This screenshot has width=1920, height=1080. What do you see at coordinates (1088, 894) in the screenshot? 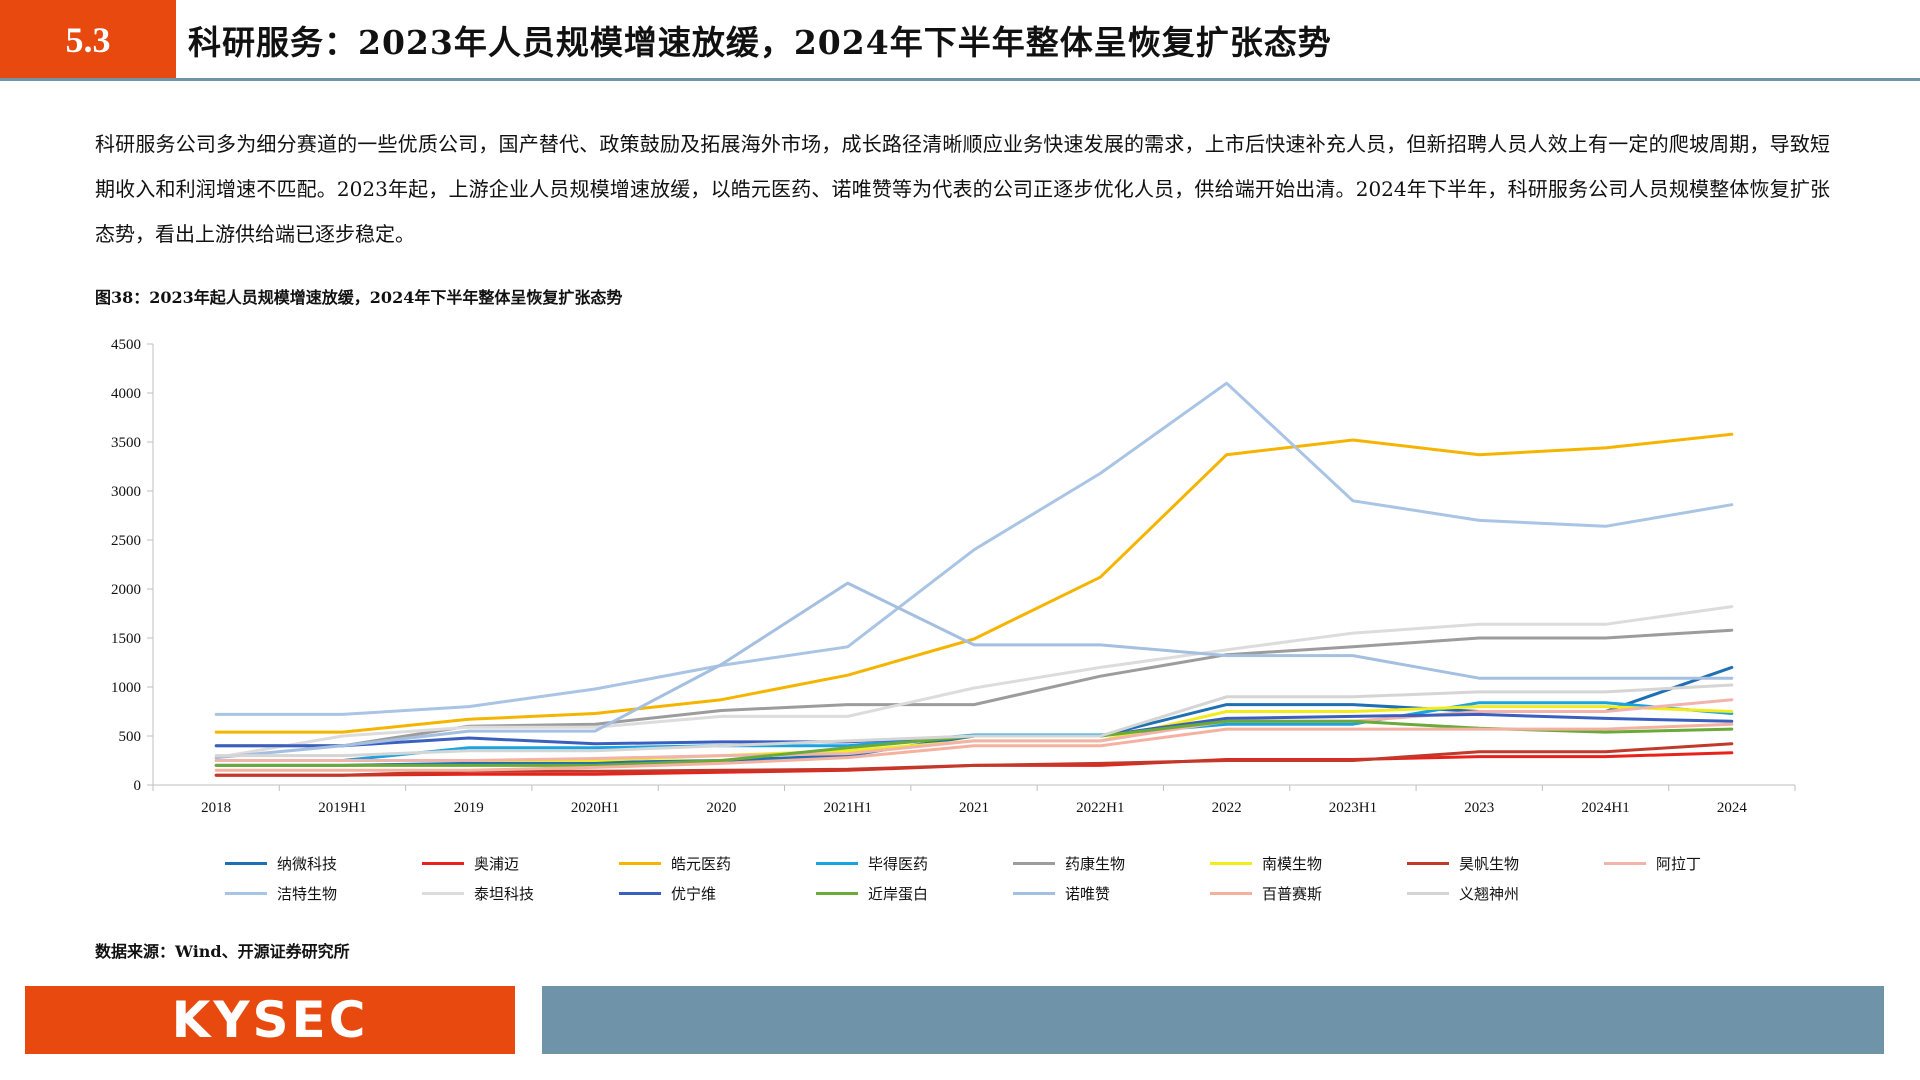
I see `legend-label: 诺唯赞` at bounding box center [1088, 894].